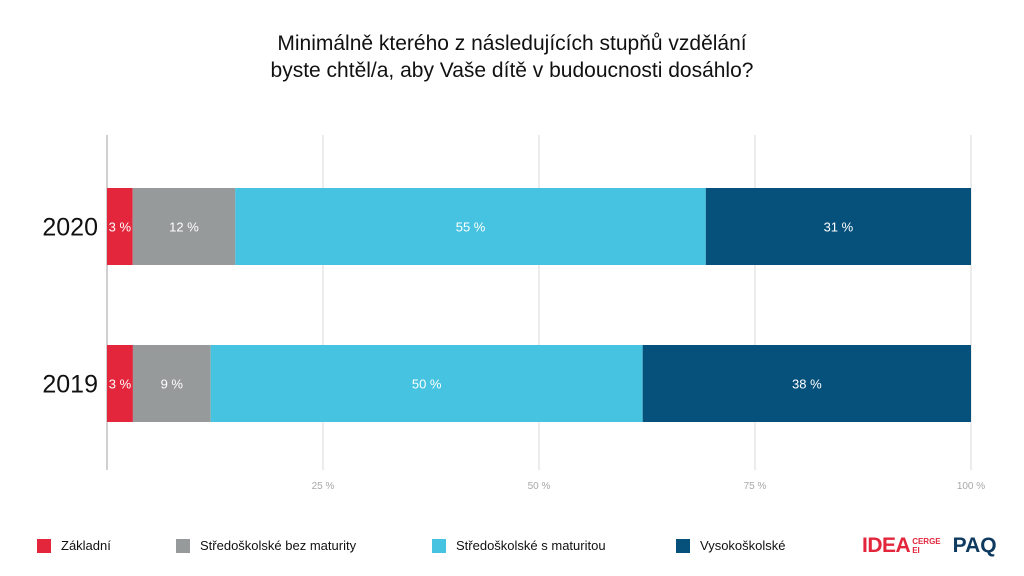  I want to click on legend-item: Středoškolské bez maturity, so click(266, 545).